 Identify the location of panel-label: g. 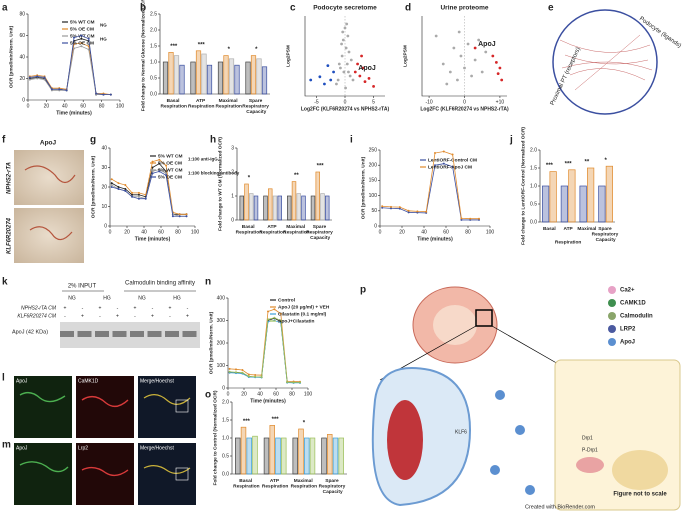
(93, 140).